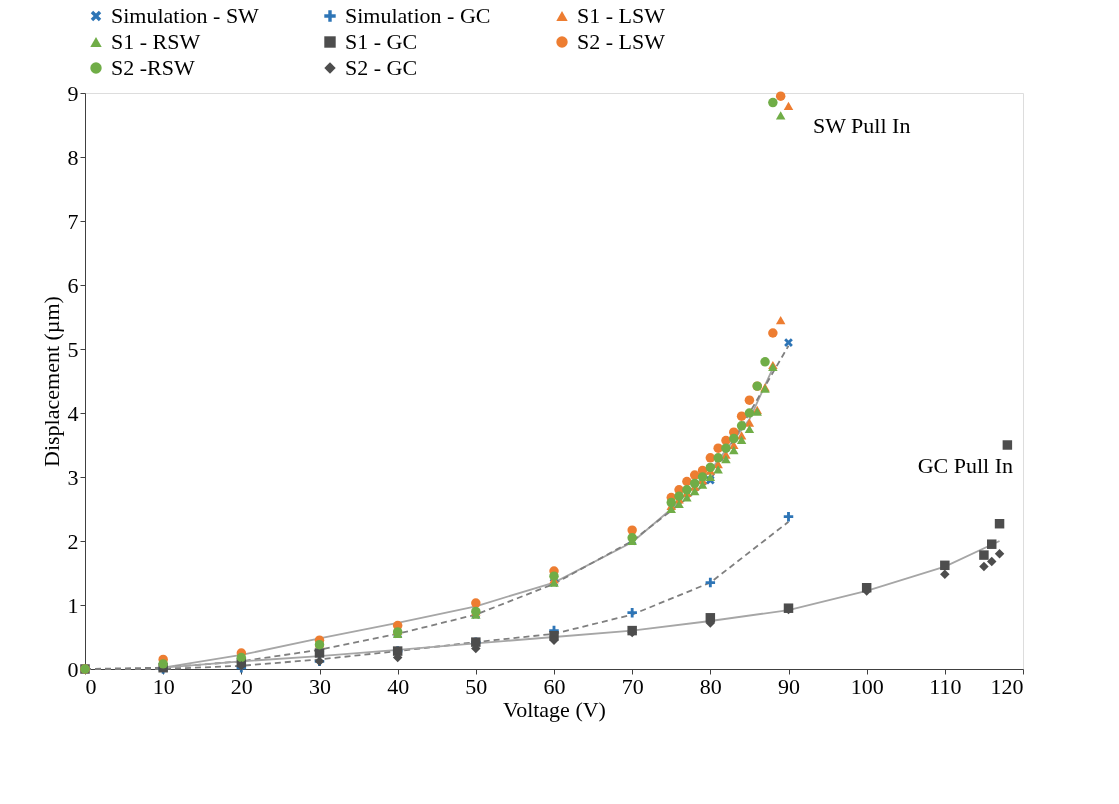 Image resolution: width=1119 pixels, height=804 pixels. What do you see at coordinates (73, 541) in the screenshot?
I see `y-tick-label: 2` at bounding box center [73, 541].